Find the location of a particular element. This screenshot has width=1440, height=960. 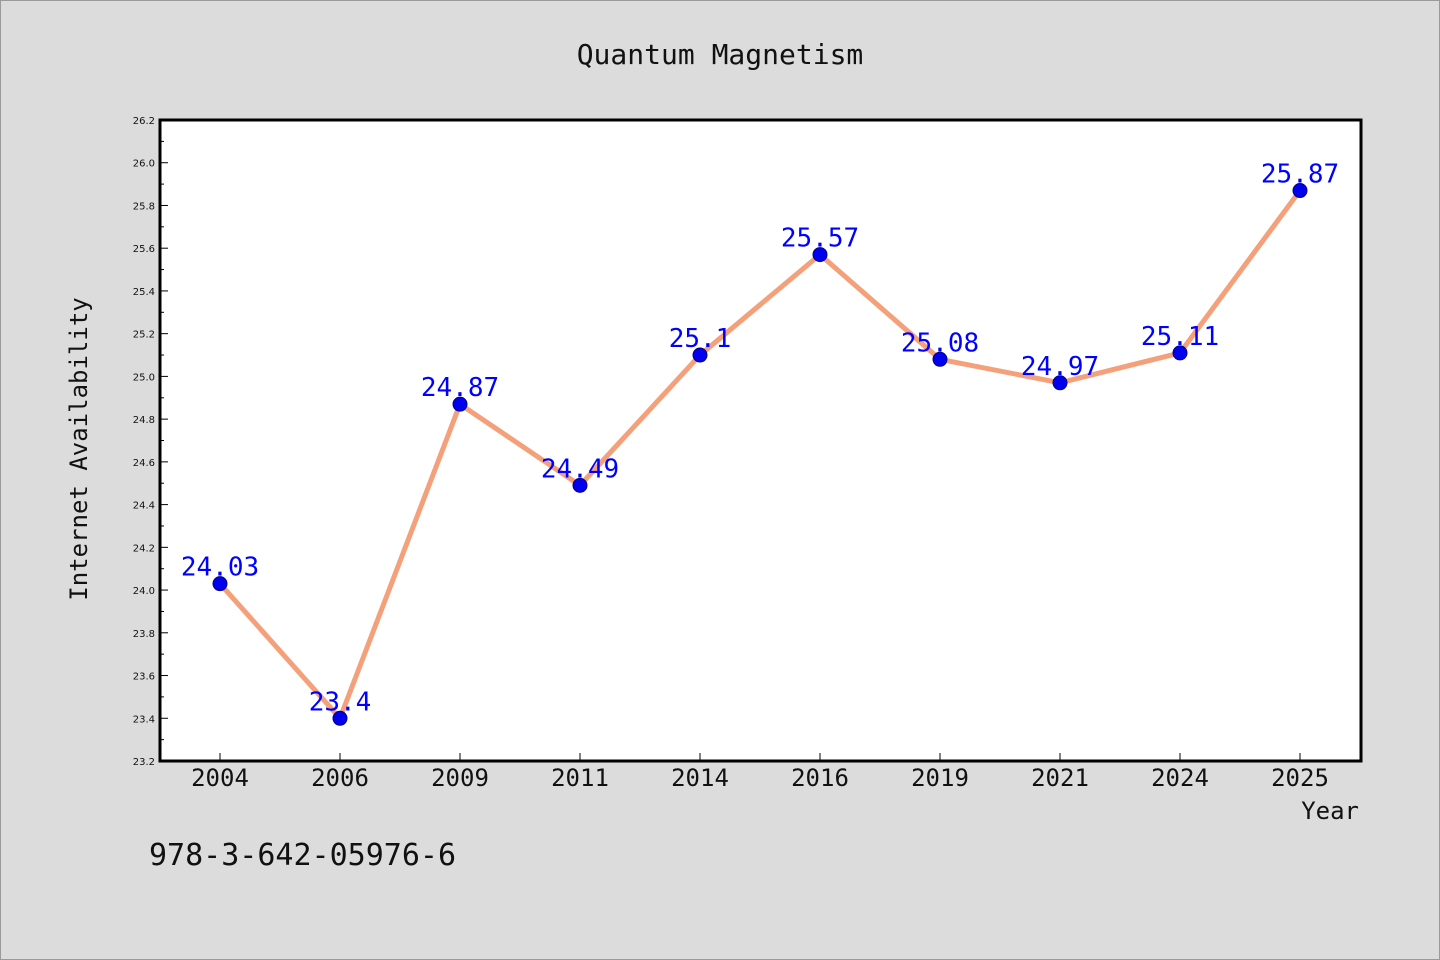

y-axis-tick-label: 24.2 is located at coordinates (144, 548).